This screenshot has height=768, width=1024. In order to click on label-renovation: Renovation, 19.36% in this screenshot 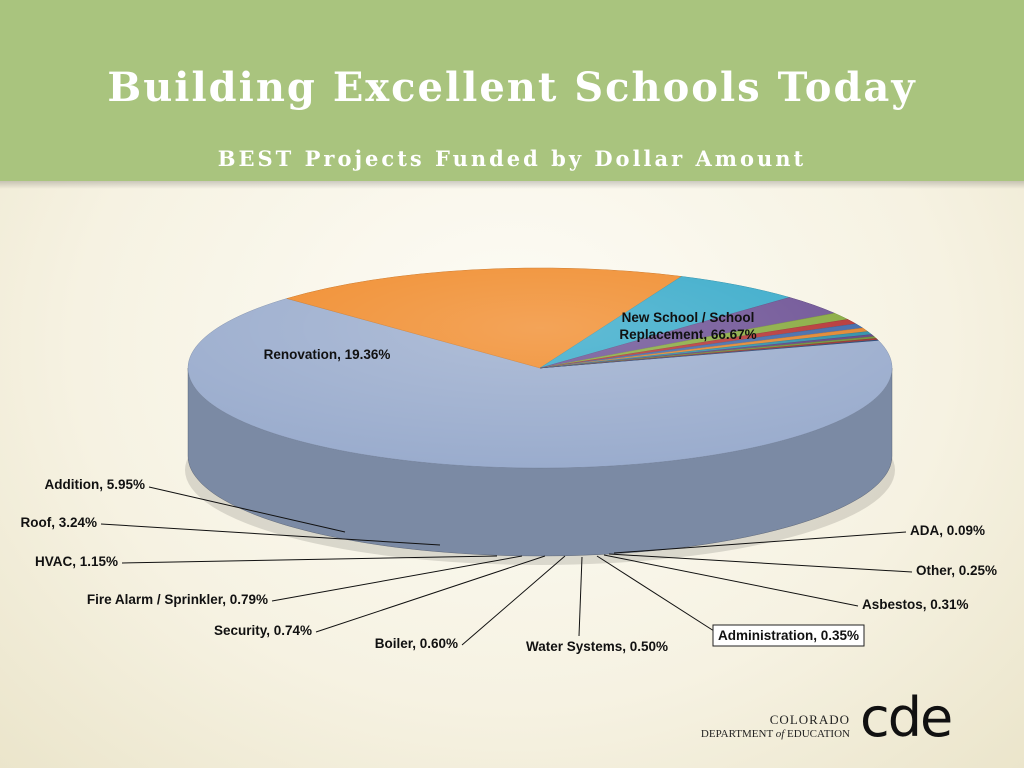, I will do `click(327, 354)`.